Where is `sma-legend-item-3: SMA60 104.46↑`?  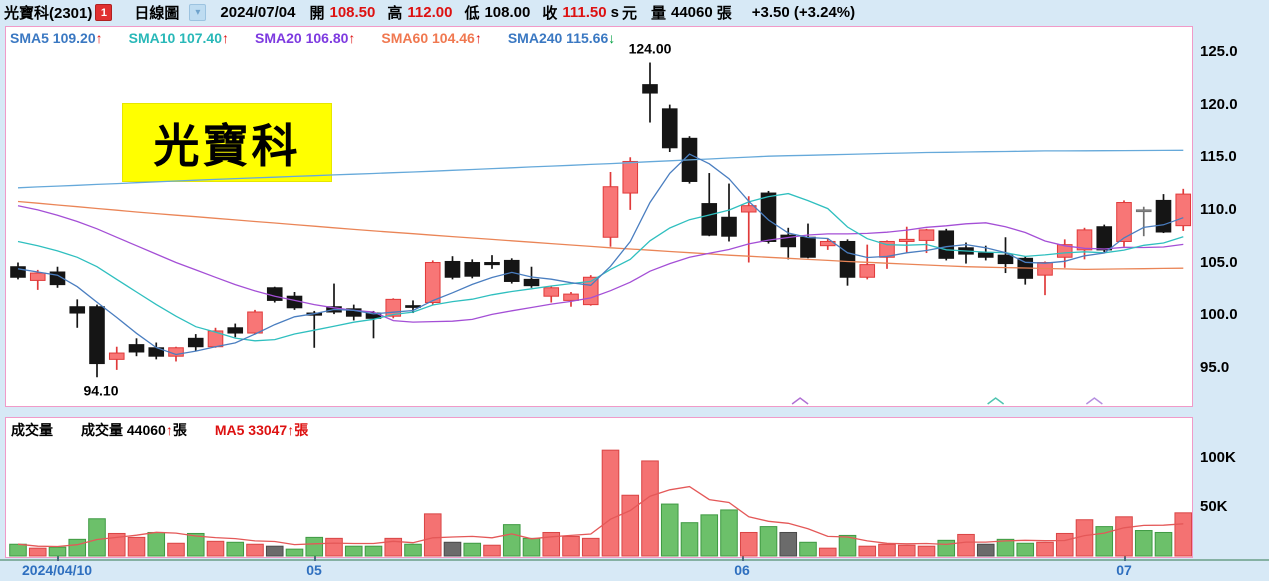 sma-legend-item-3: SMA60 104.46↑ is located at coordinates (431, 38).